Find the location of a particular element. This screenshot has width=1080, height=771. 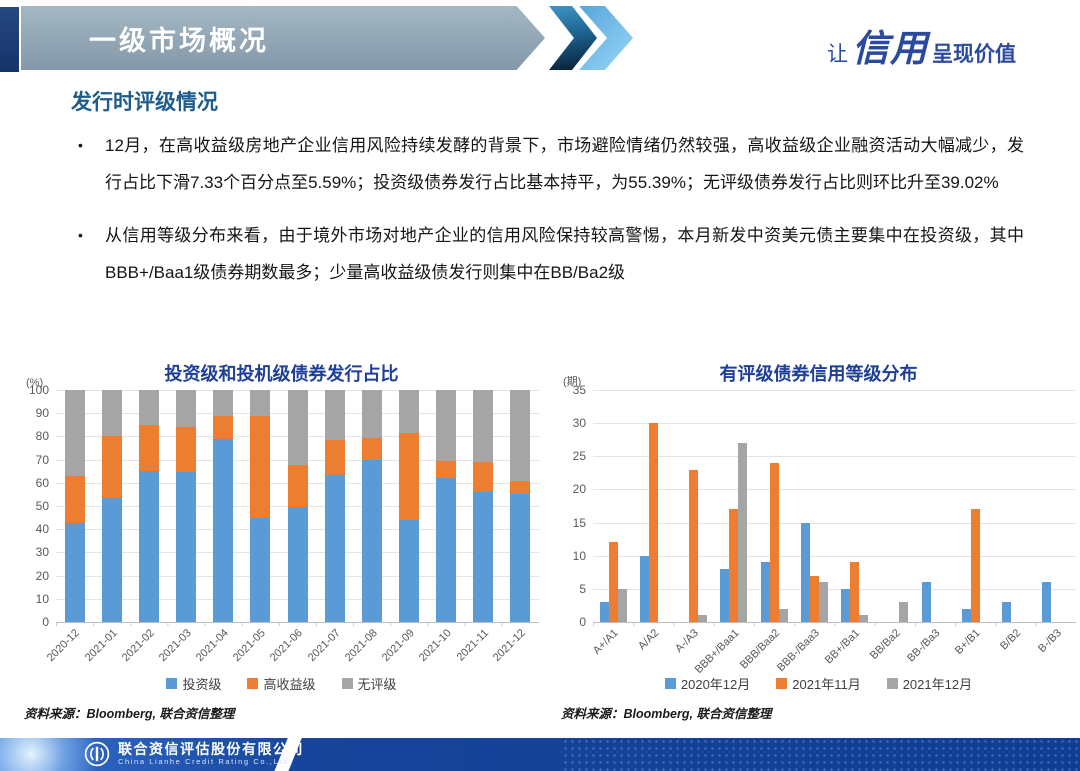

y-tick-label: 50 is located at coordinates (42, 506).